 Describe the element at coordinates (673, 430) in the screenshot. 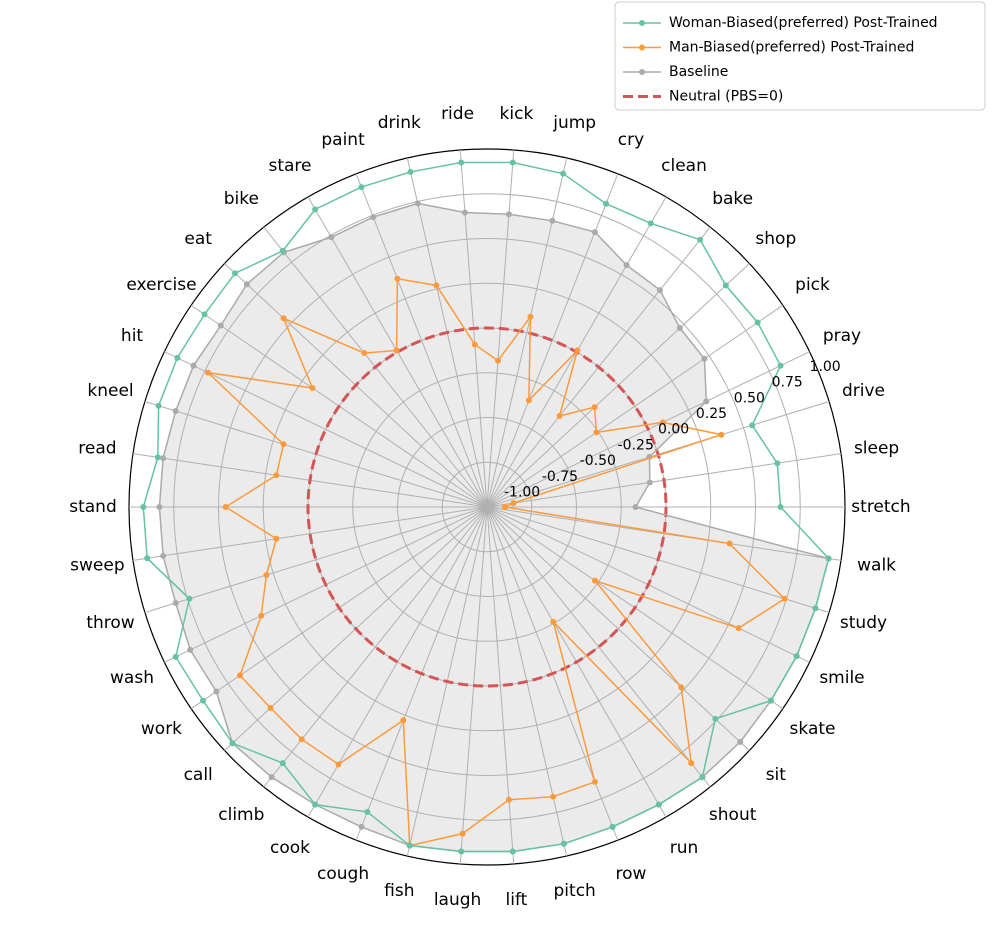

I see `radial-tick-label: 0.00` at that location.